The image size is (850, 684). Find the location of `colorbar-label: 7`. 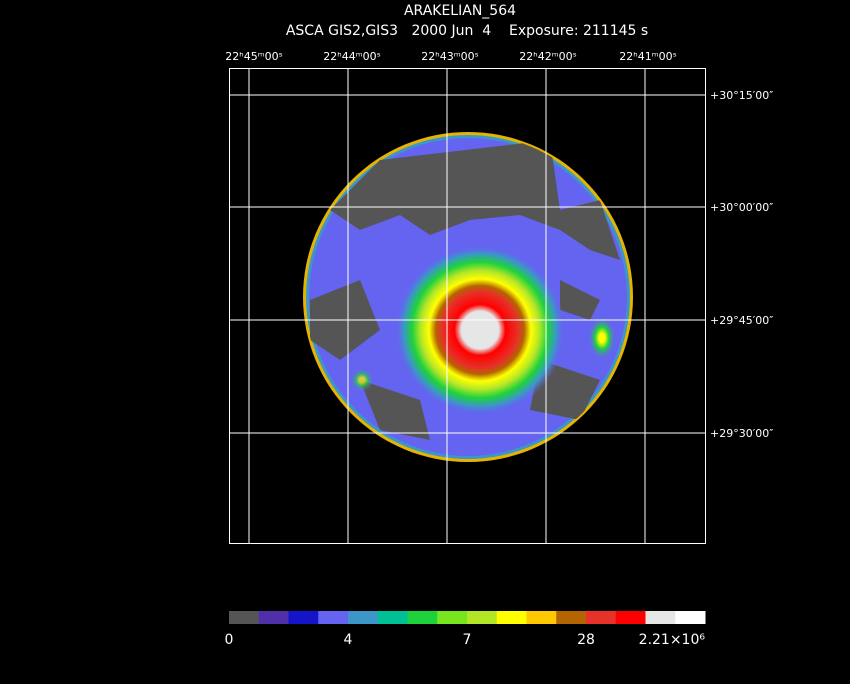

colorbar-label: 7 is located at coordinates (467, 640).